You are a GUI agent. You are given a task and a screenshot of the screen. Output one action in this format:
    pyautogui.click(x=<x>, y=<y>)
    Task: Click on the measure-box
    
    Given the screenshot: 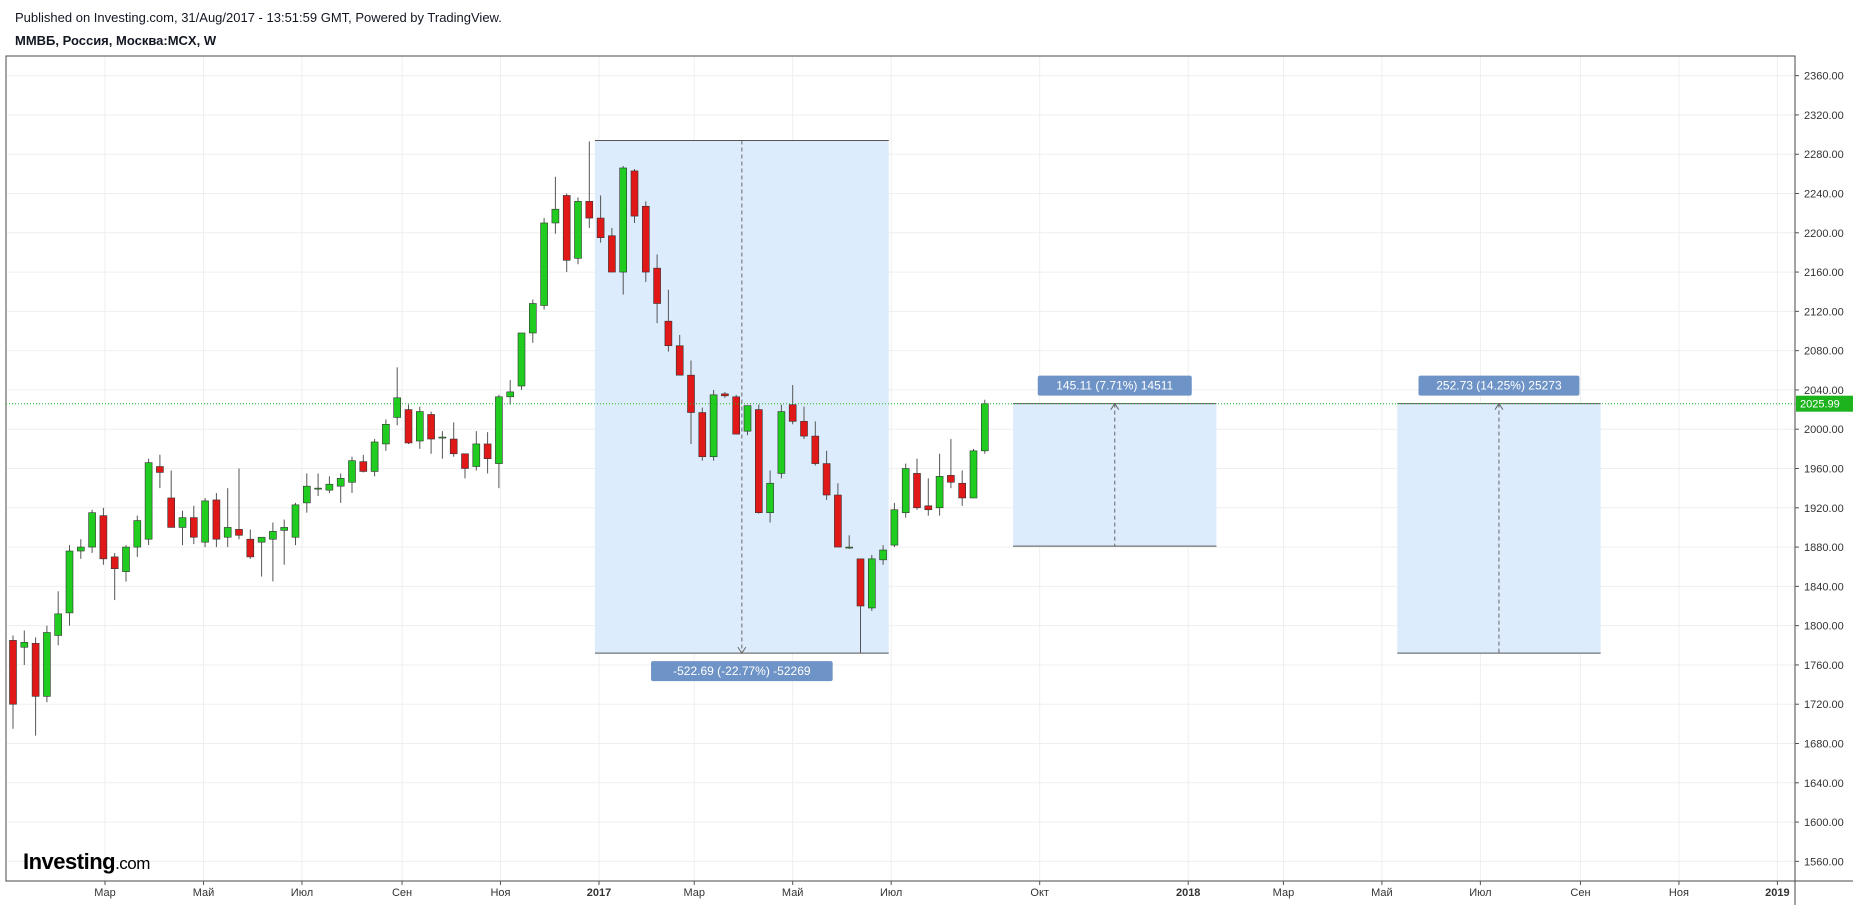 What is the action you would take?
    pyautogui.click(x=1499, y=528)
    